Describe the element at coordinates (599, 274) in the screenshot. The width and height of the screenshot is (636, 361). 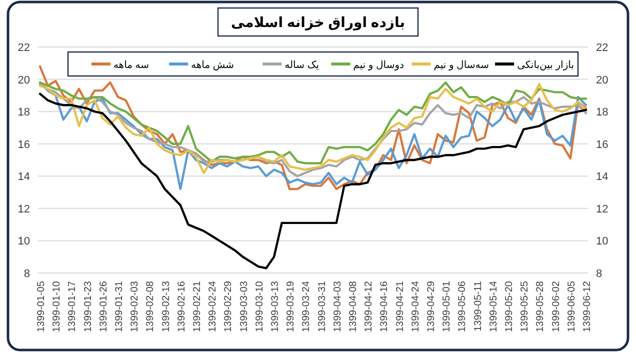
I see `y2-tick-label: 8` at that location.